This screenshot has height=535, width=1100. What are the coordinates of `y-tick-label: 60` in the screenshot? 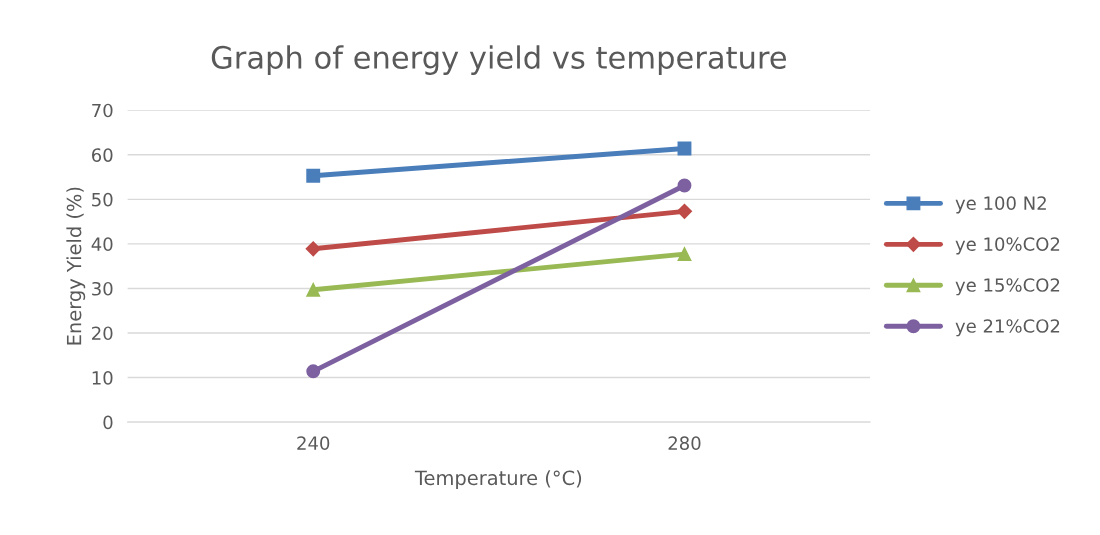 It's located at (102, 155).